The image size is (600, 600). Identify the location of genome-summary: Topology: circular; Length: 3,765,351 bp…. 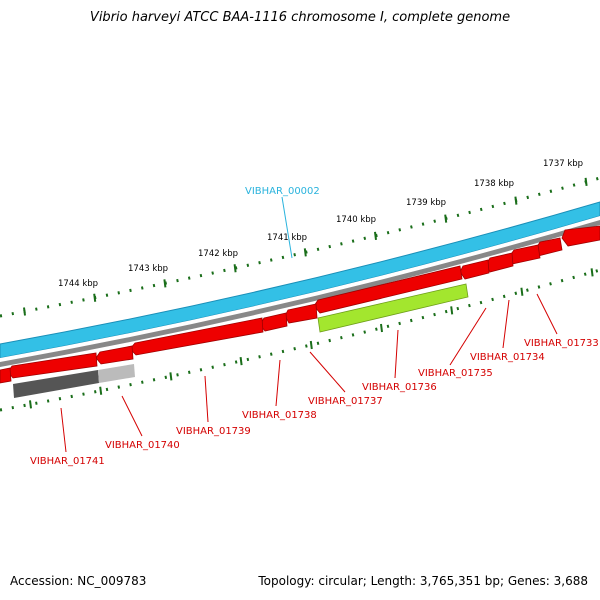
(423, 581).